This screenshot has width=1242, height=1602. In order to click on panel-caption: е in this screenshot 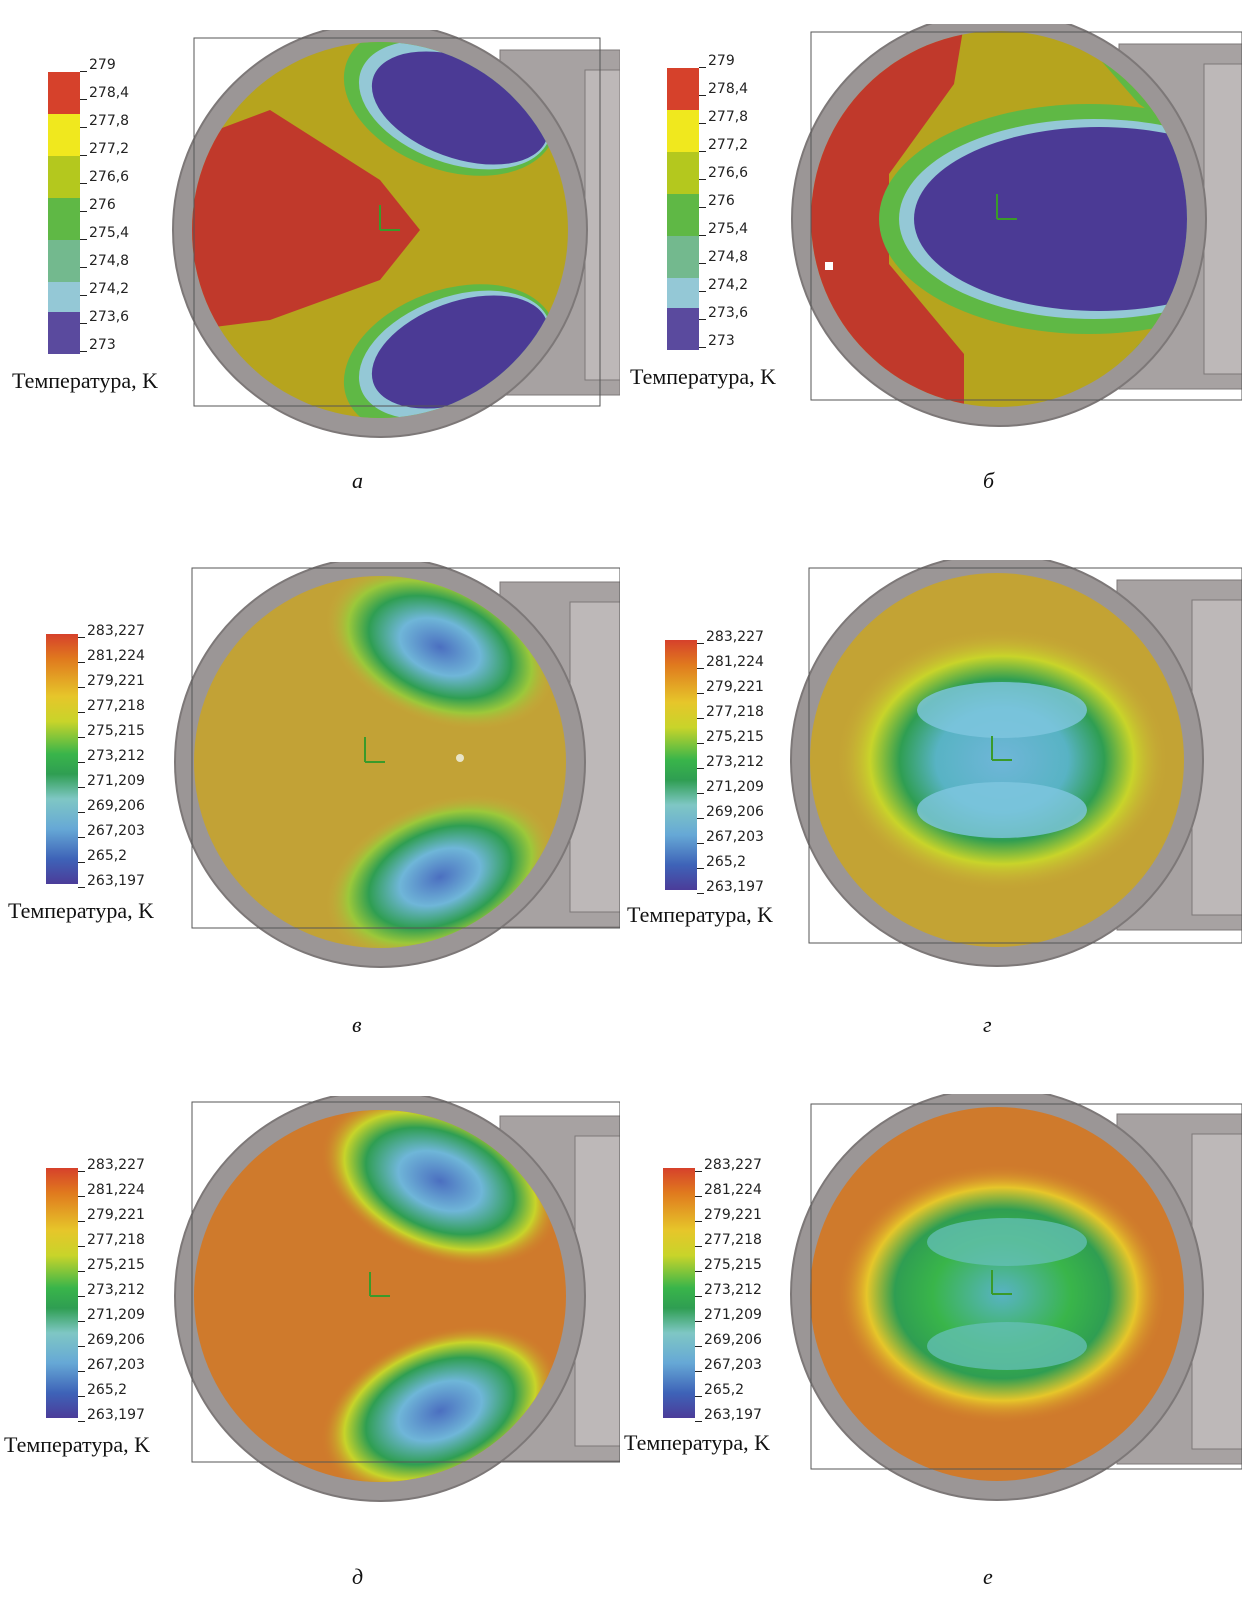, I will do `click(988, 1576)`.